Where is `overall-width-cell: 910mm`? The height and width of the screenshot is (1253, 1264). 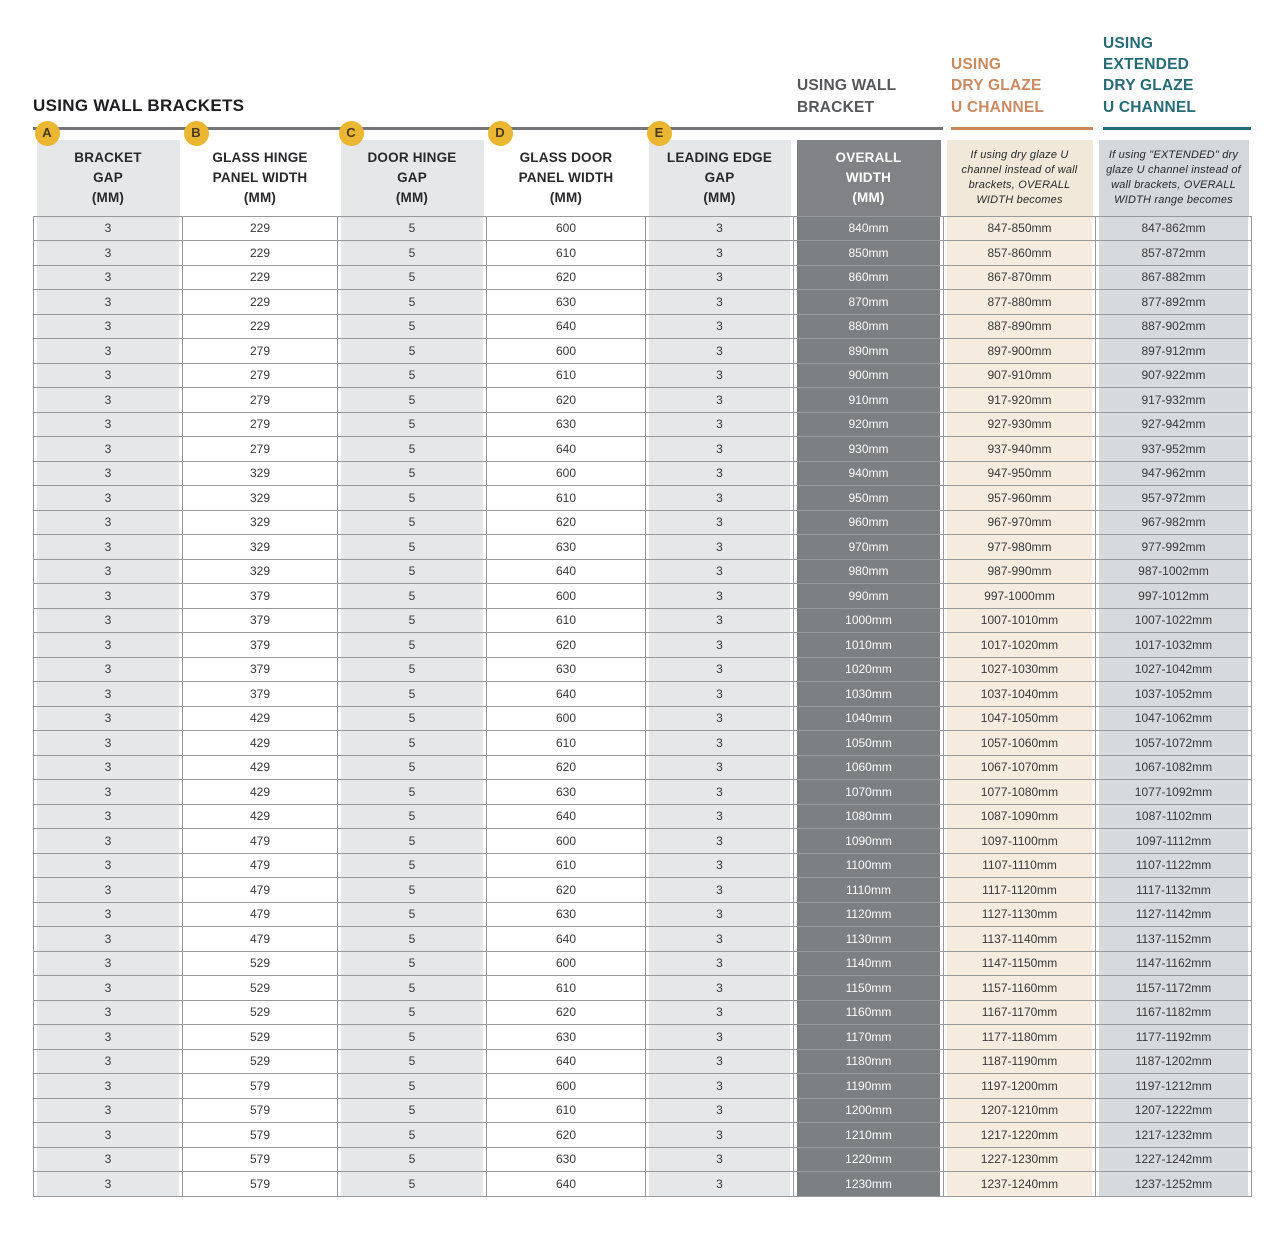 overall-width-cell: 910mm is located at coordinates (868, 400).